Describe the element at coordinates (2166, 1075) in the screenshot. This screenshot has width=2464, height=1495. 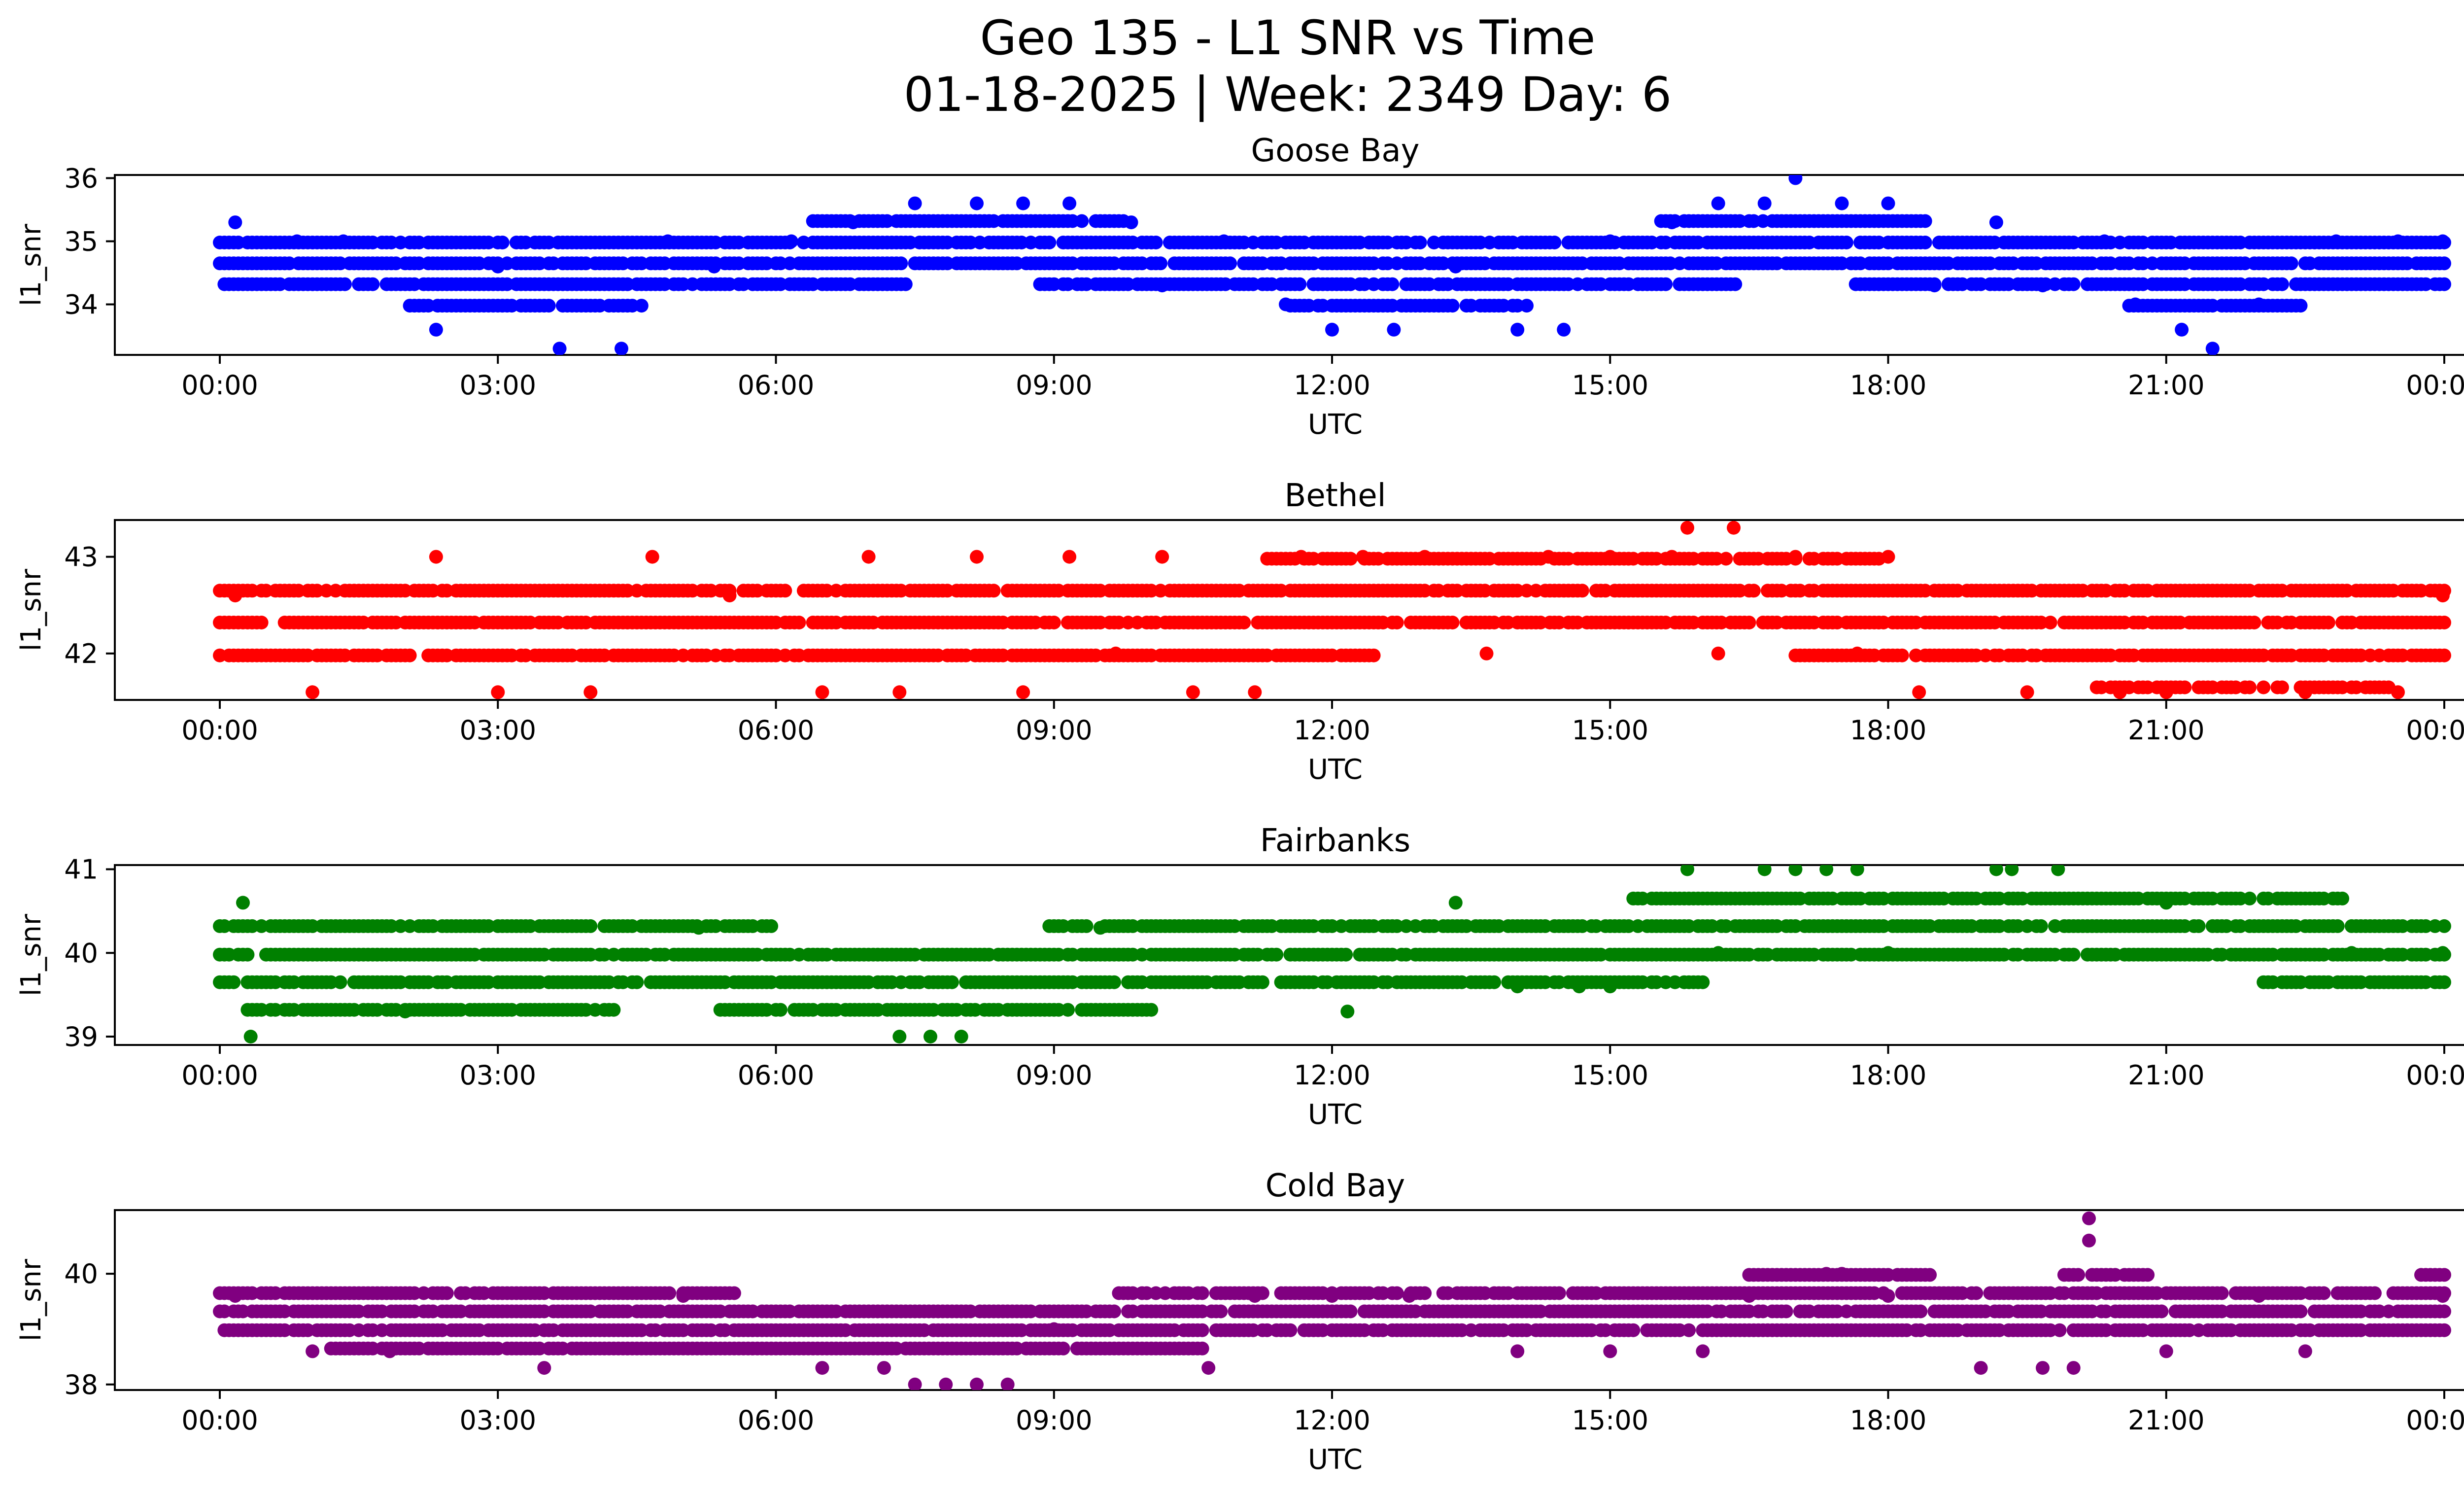
I see `x-tick-label: 21:00` at that location.